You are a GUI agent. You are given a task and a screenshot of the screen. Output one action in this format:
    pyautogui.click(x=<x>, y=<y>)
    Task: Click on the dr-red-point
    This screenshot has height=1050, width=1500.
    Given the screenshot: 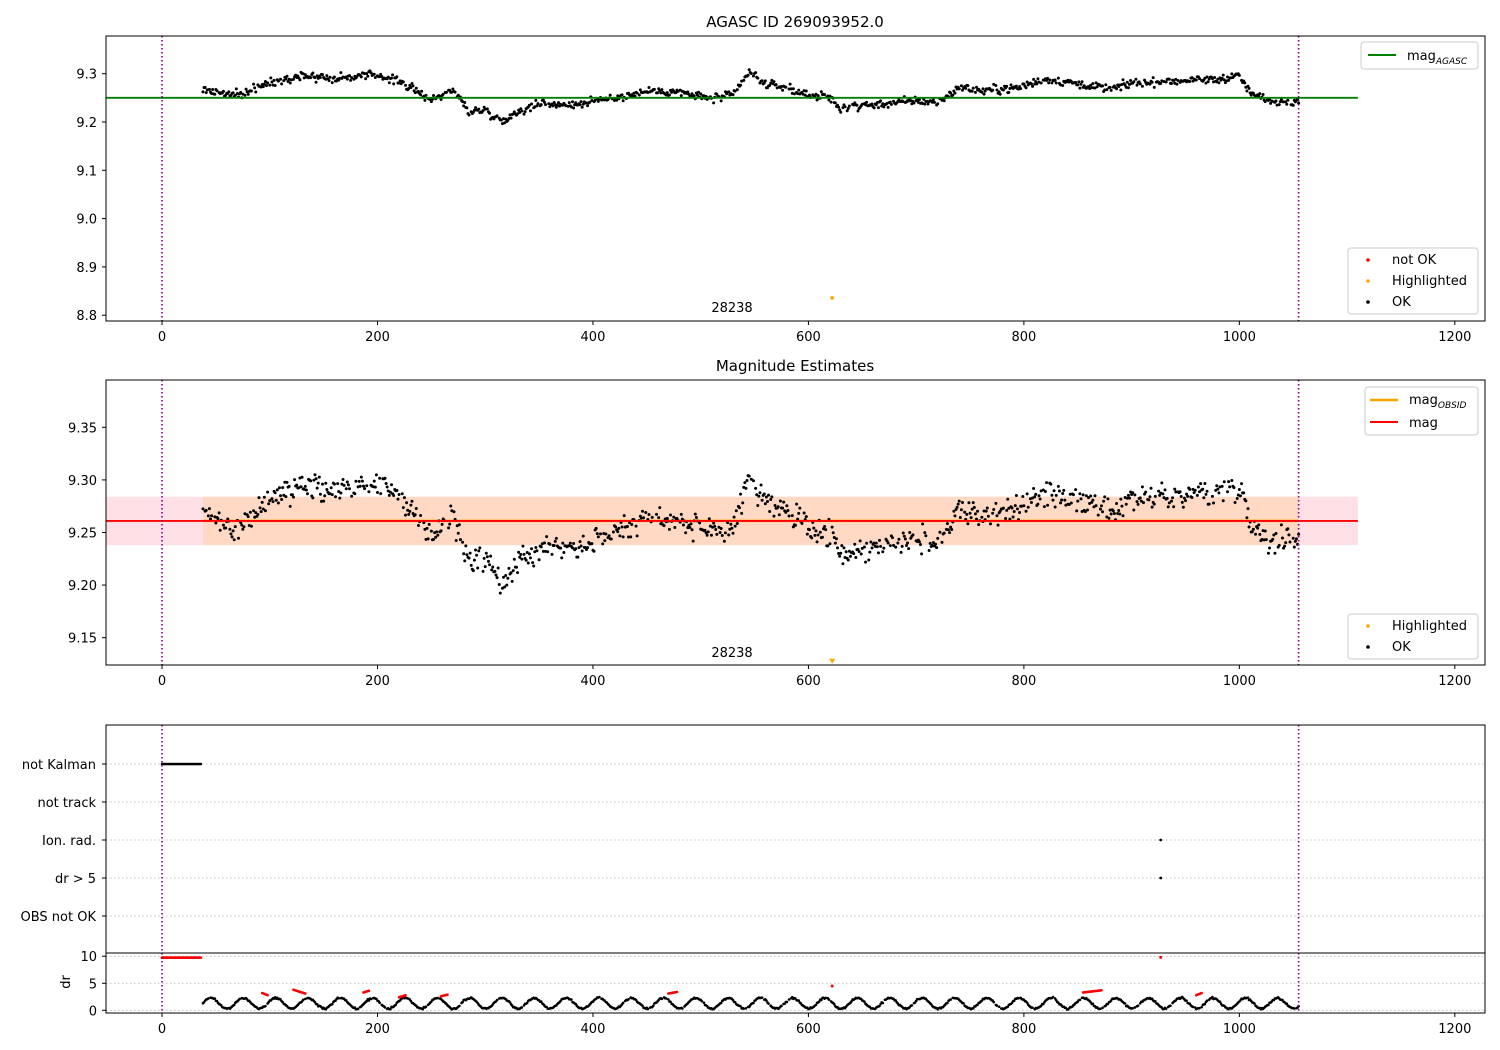 What is the action you would take?
    pyautogui.click(x=405, y=995)
    